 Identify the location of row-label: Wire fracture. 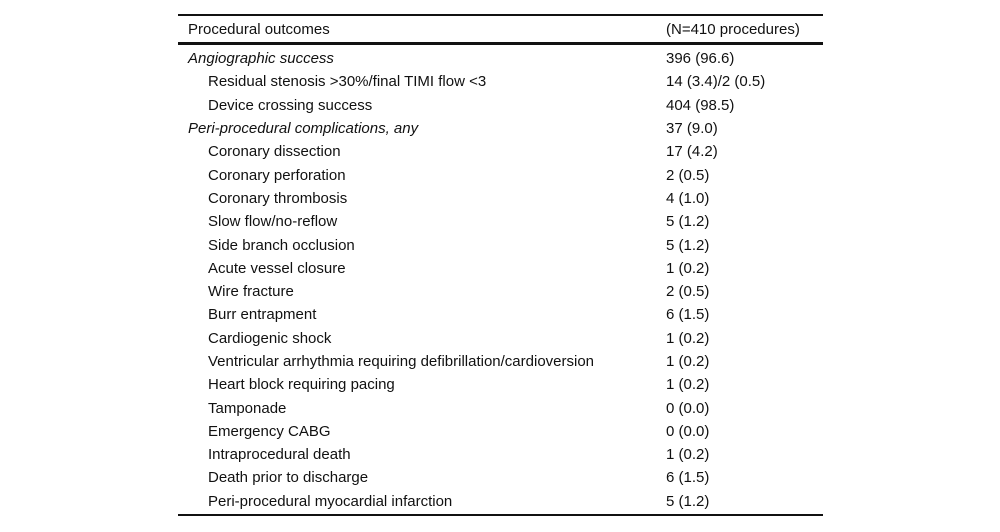
(251, 292).